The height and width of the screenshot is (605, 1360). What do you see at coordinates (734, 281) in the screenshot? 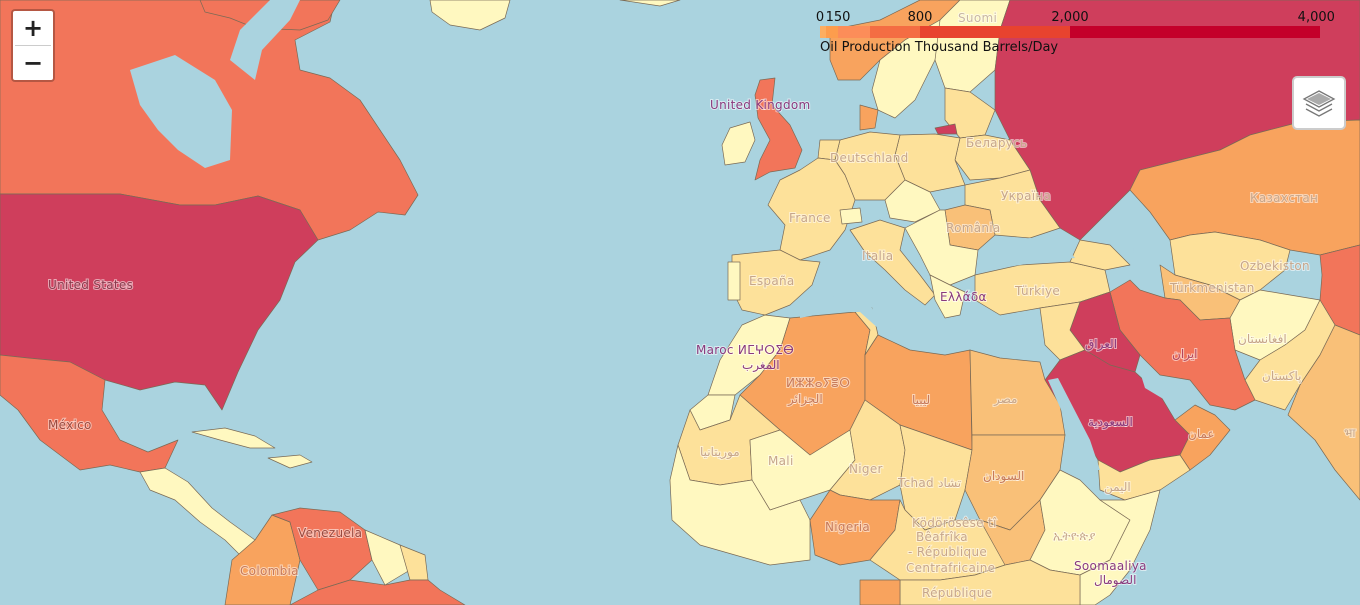
I see `country-portugal` at bounding box center [734, 281].